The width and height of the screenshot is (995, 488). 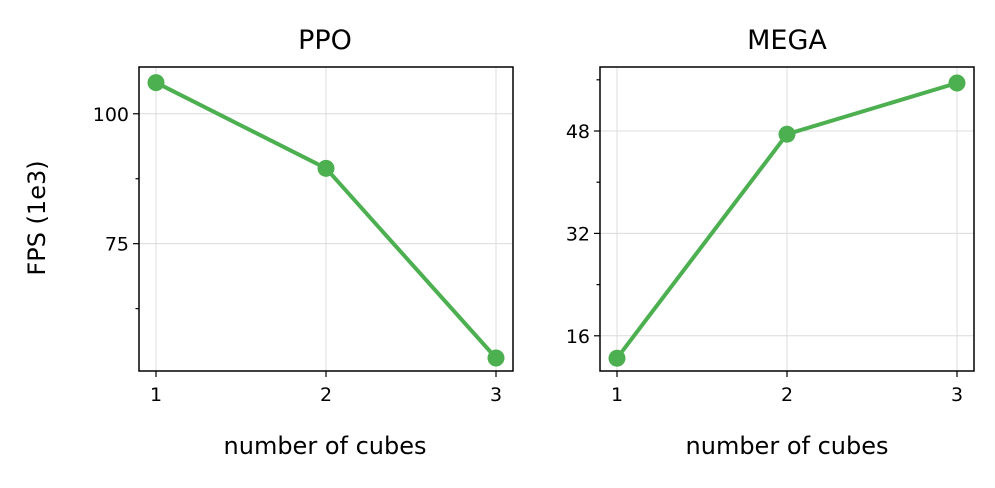 What do you see at coordinates (111, 115) in the screenshot?
I see `ppo-y-tick-label: 100` at bounding box center [111, 115].